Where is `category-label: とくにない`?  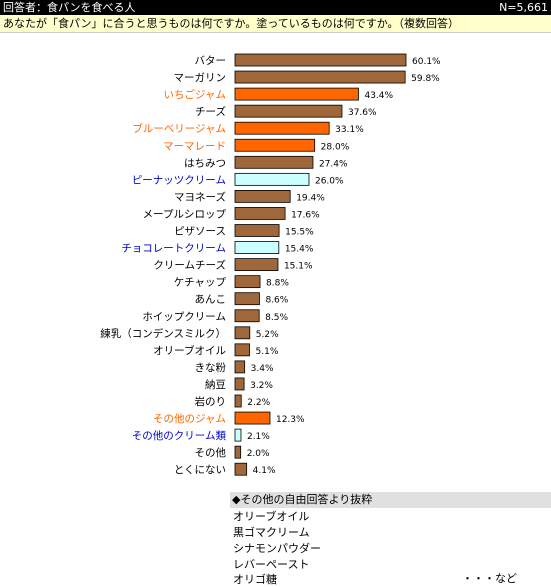
category-label: とくにない is located at coordinates (200, 470).